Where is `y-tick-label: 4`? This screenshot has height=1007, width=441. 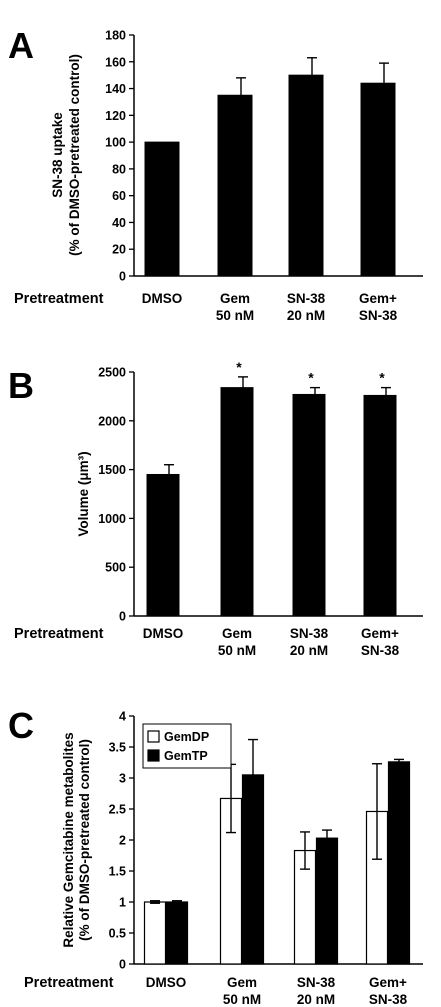
y-tick-label: 4 is located at coordinates (122, 717).